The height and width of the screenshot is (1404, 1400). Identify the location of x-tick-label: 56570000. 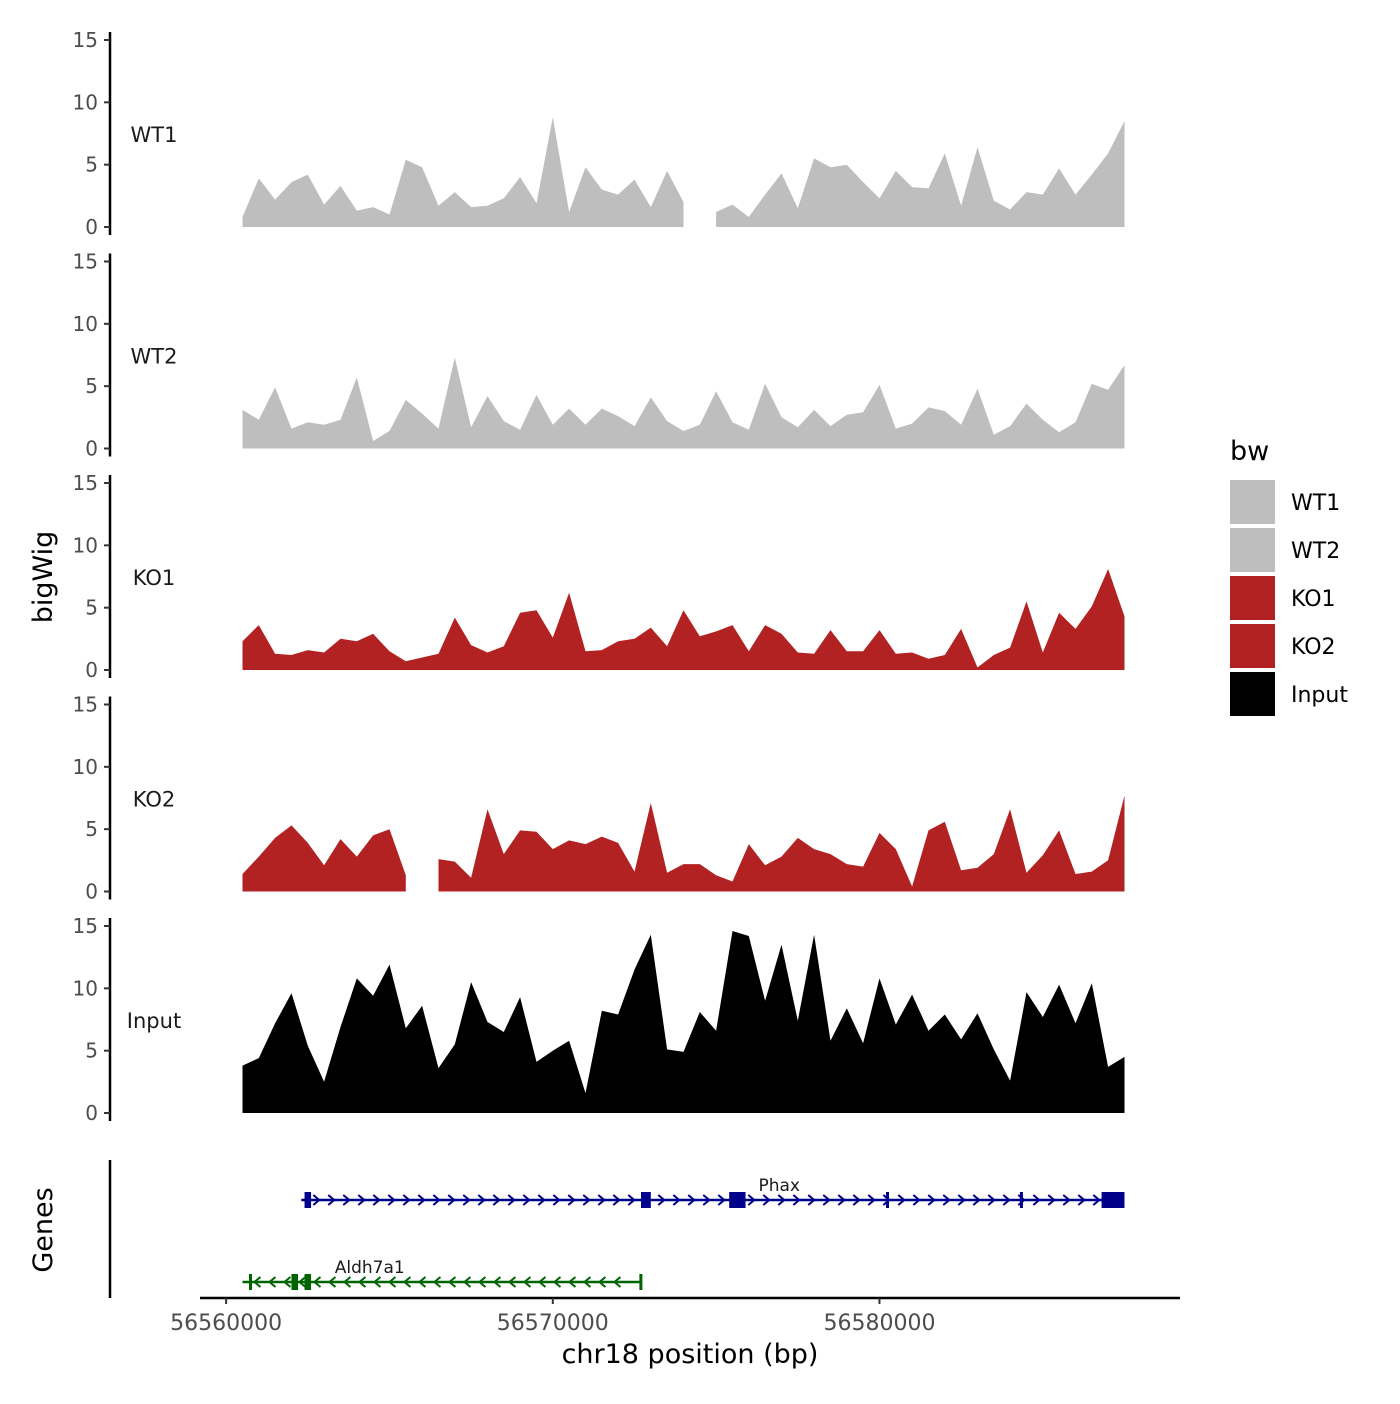
(553, 1323).